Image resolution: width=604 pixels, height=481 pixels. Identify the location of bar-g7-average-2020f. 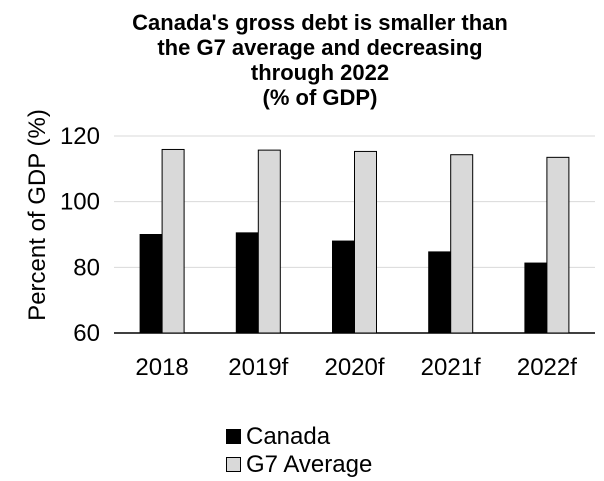
(365, 242).